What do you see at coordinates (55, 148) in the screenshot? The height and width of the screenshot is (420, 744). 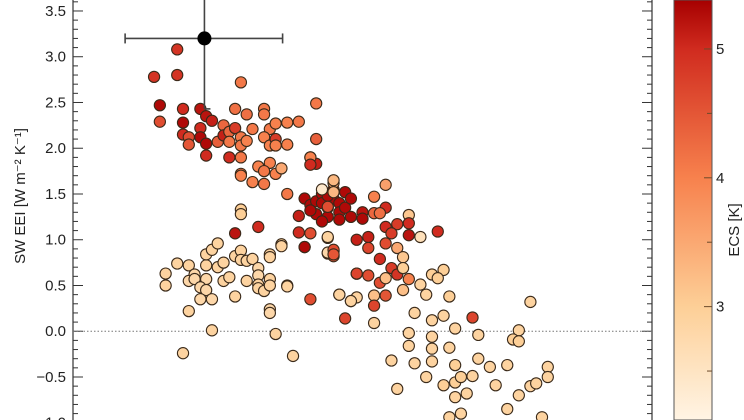 I see `y-tick-label: 2.0` at bounding box center [55, 148].